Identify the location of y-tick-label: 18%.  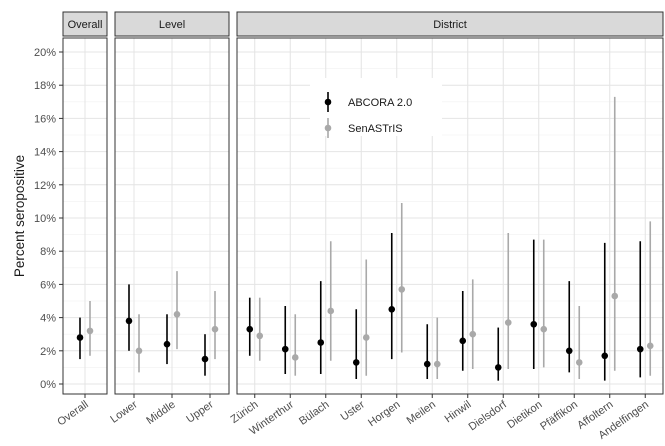
(45, 86).